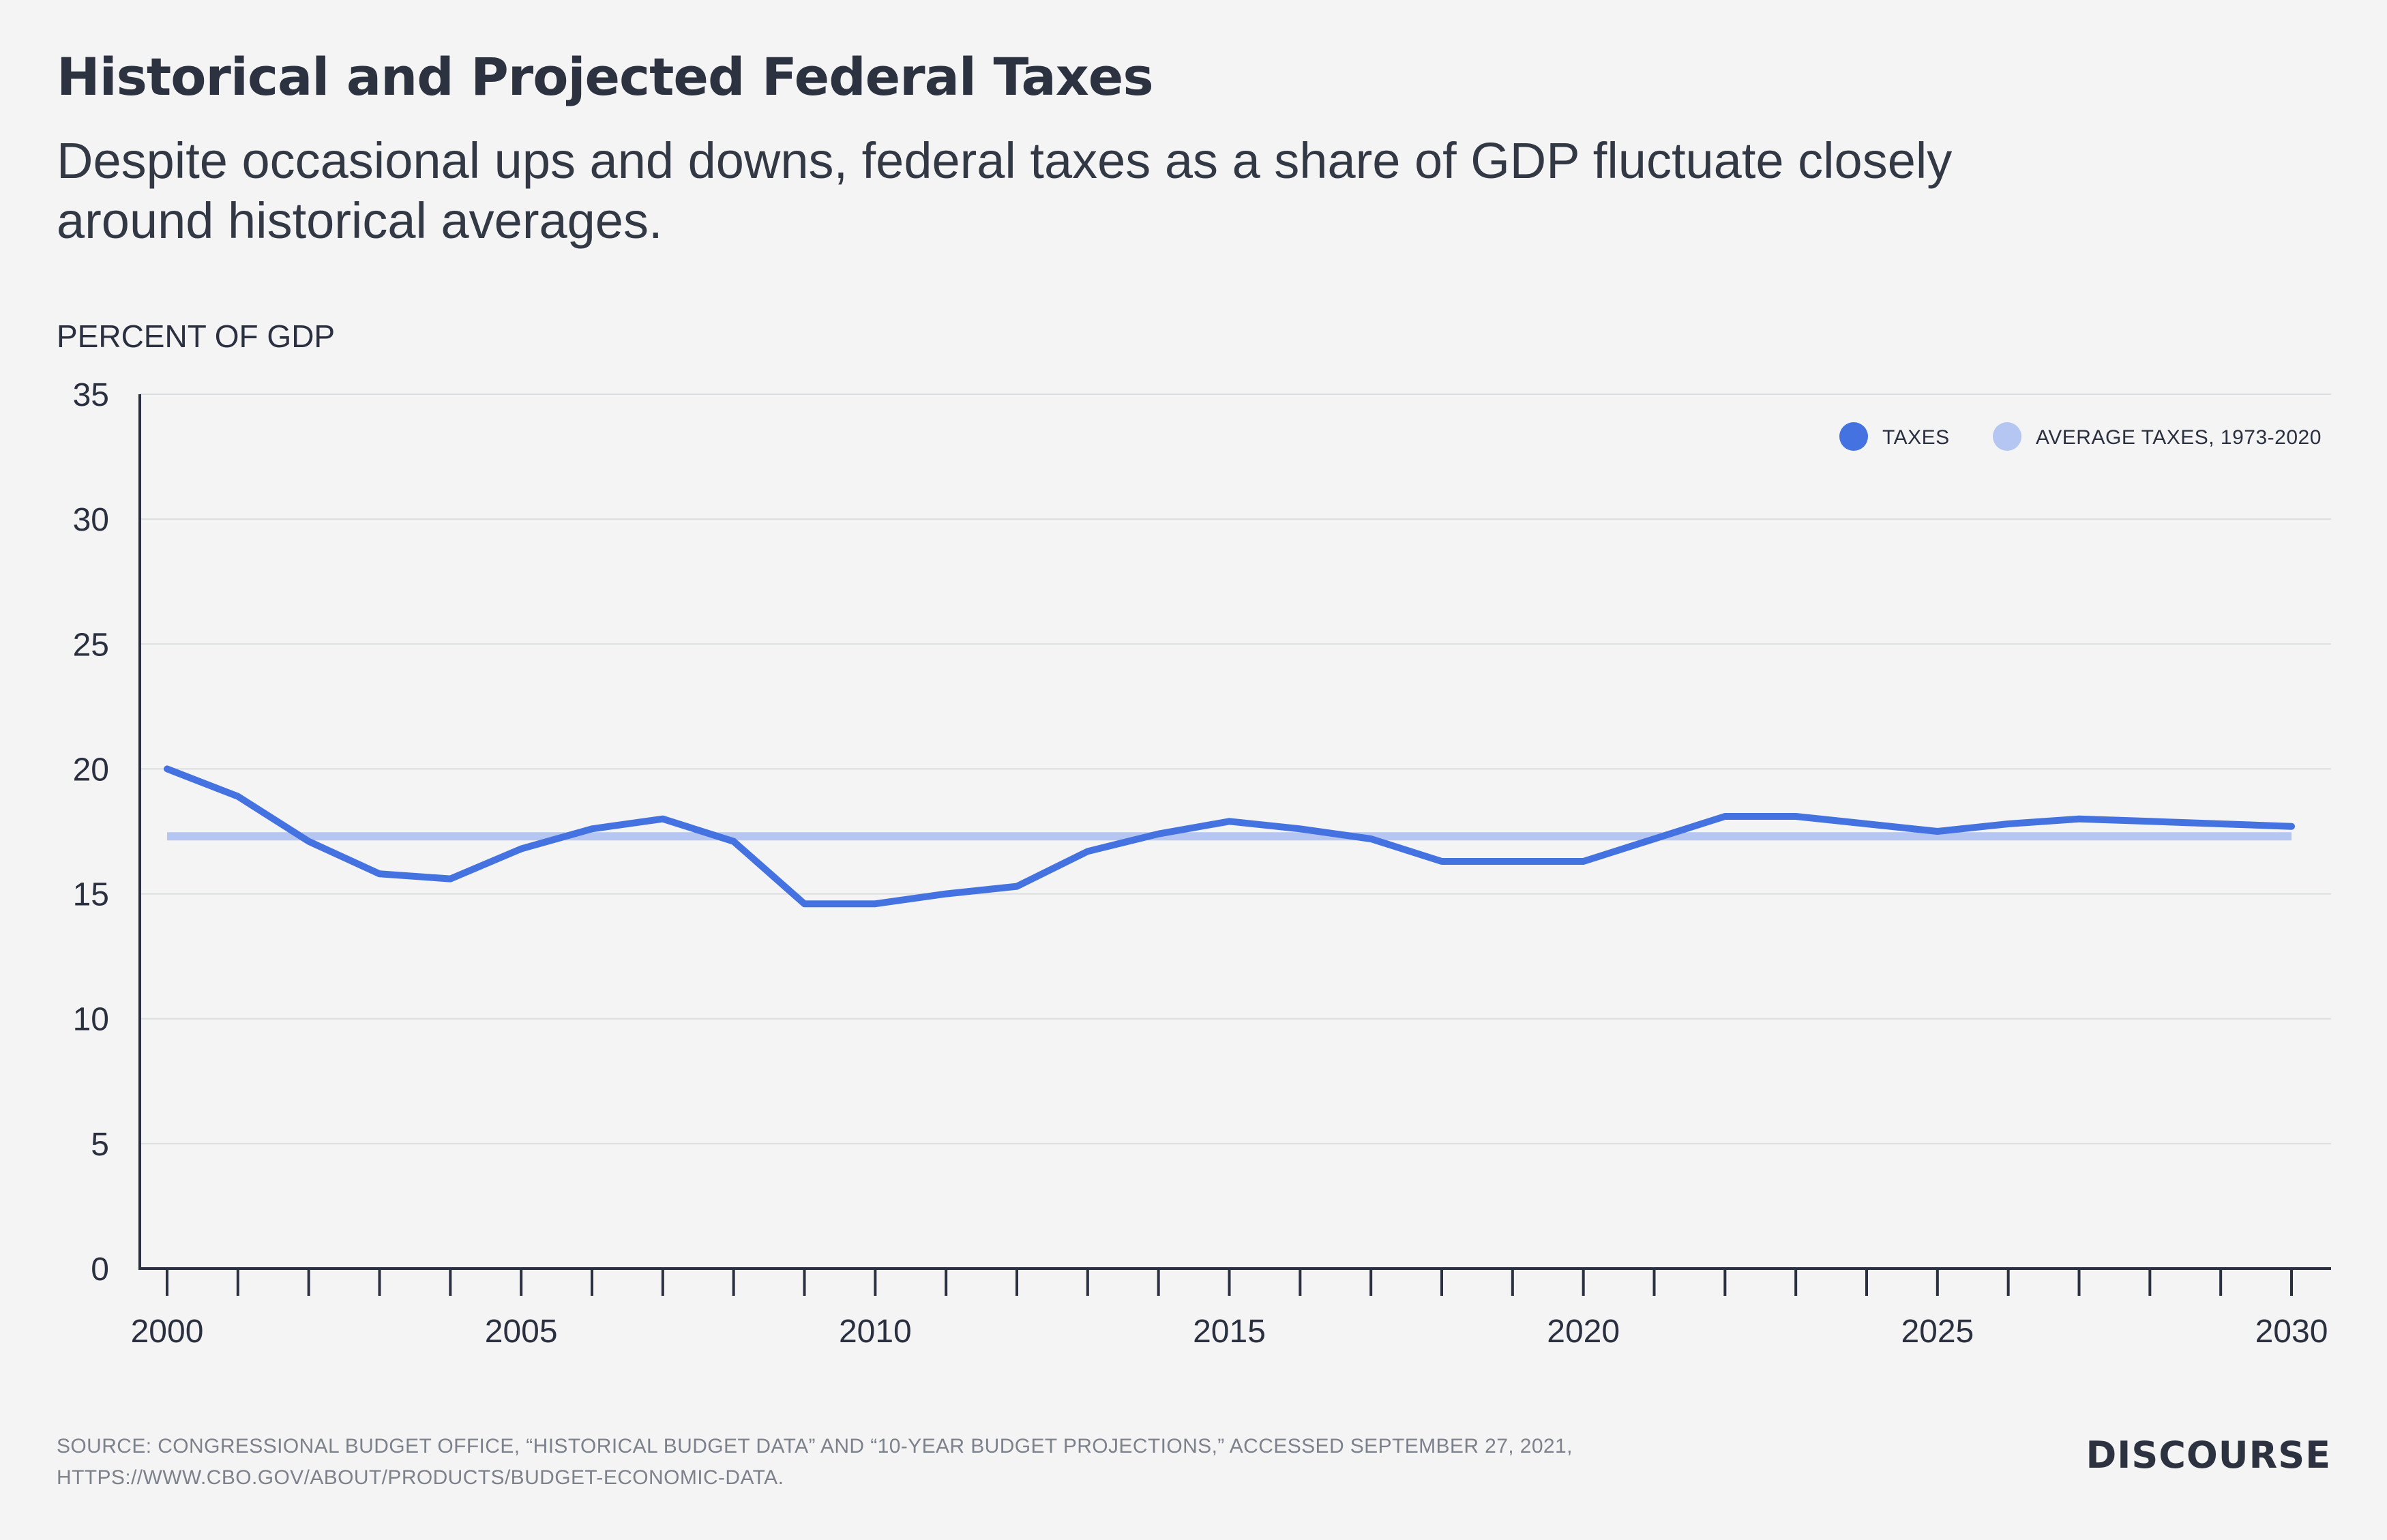  Describe the element at coordinates (91, 833) in the screenshot. I see `y-tick-labels: 0 5 10 15 20 25 30 35` at that location.